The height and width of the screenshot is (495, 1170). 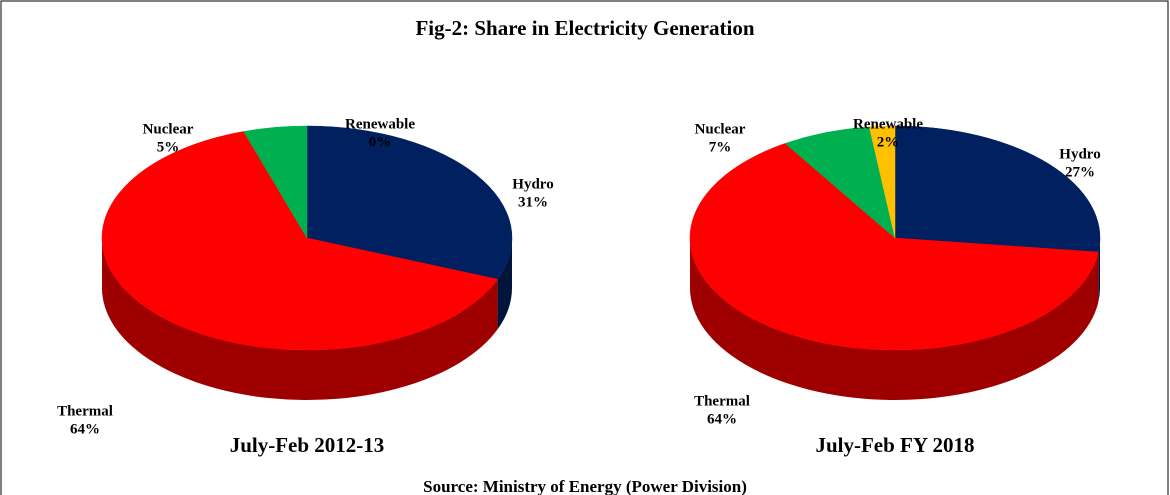 I want to click on slice-label-value: 27%, so click(x=1080, y=172).